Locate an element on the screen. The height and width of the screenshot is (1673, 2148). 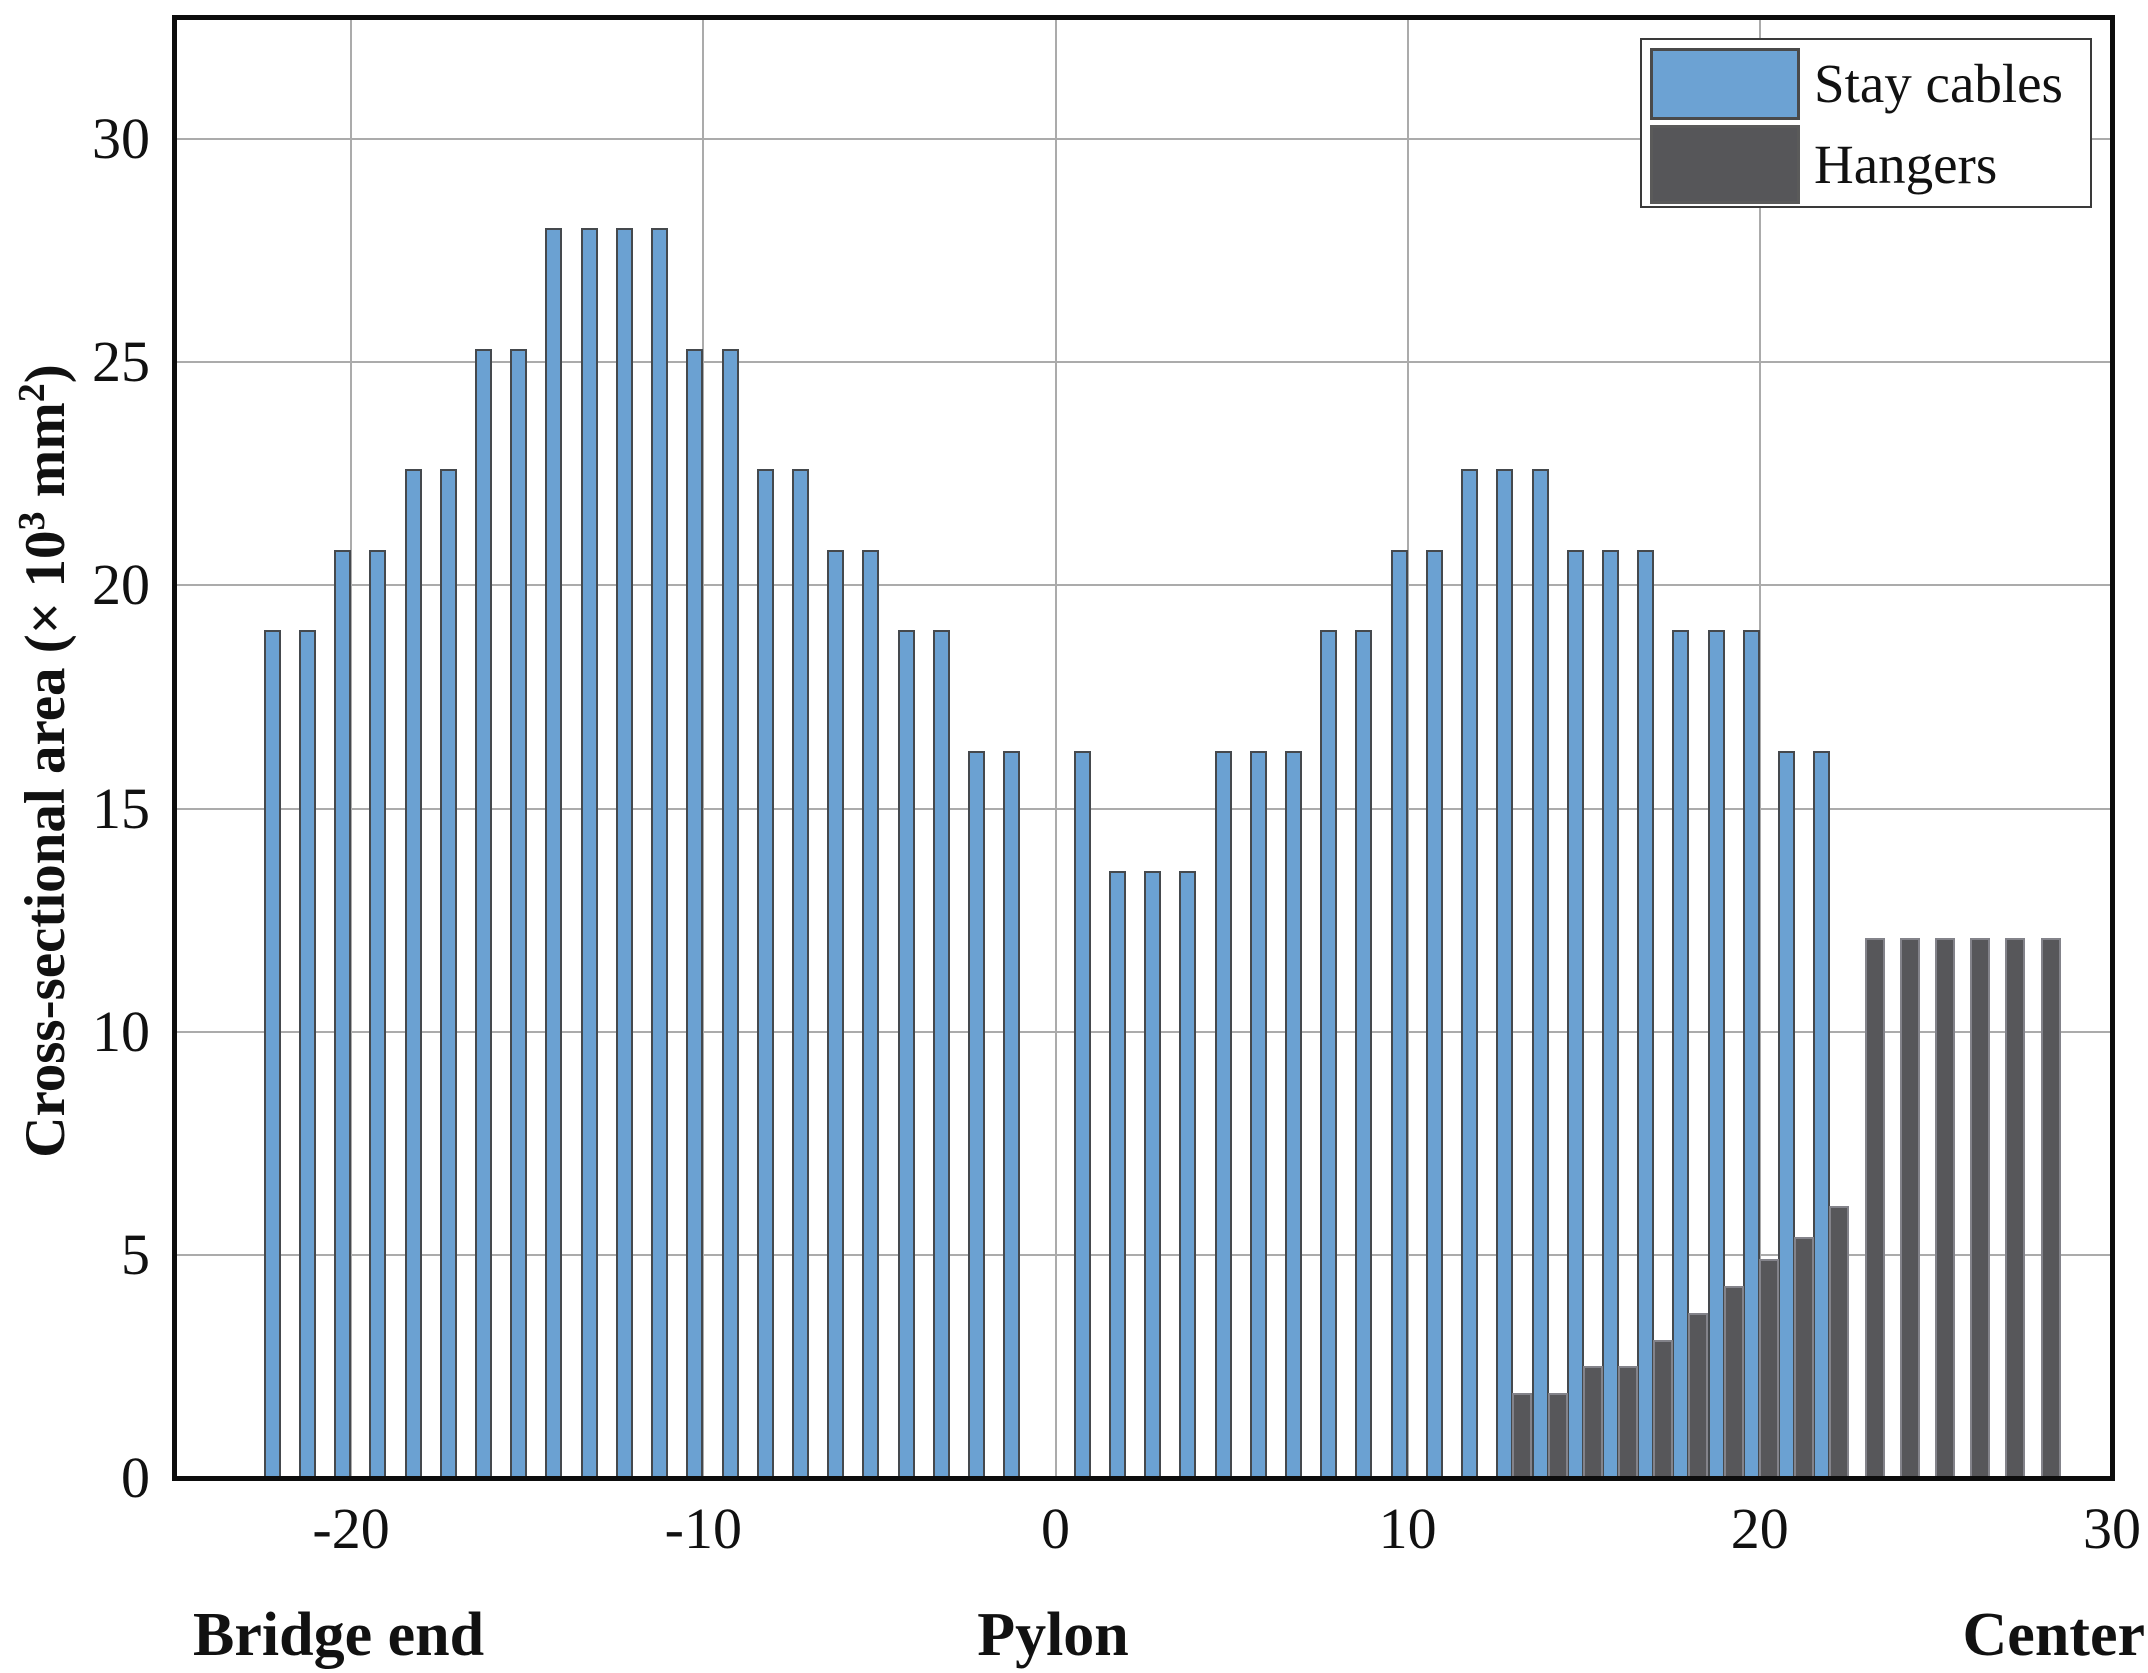
x-tick-label: 0 is located at coordinates (1055, 1528).